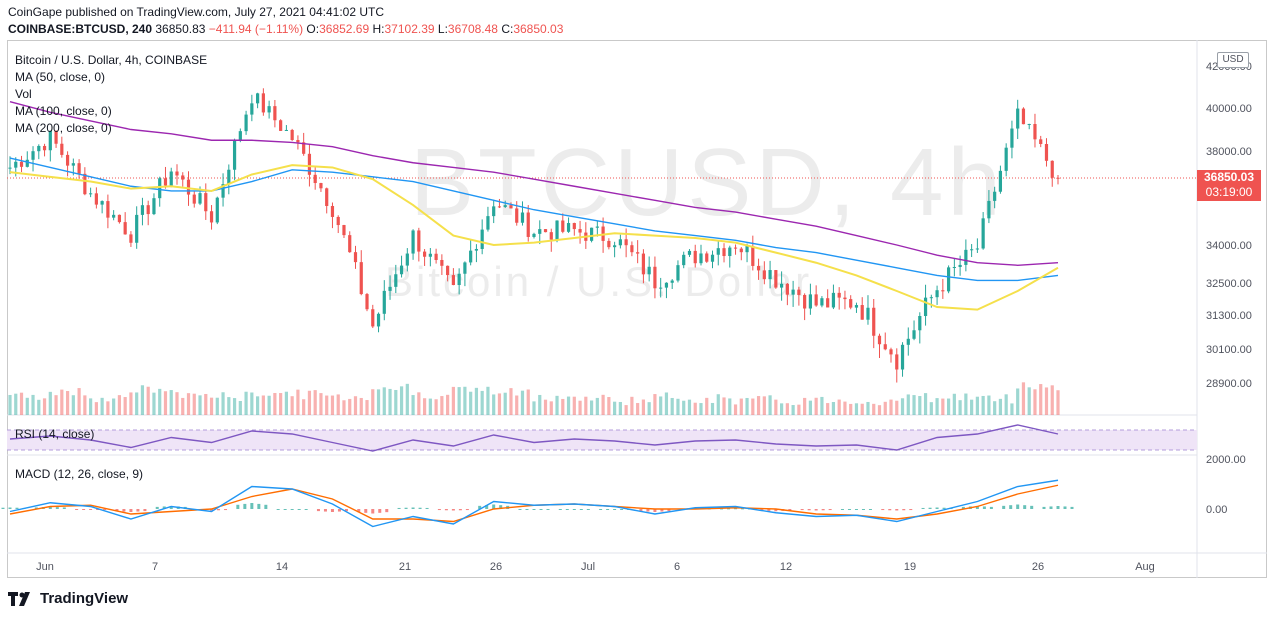  I want to click on price-tick-label: 34000.00, so click(1229, 246).